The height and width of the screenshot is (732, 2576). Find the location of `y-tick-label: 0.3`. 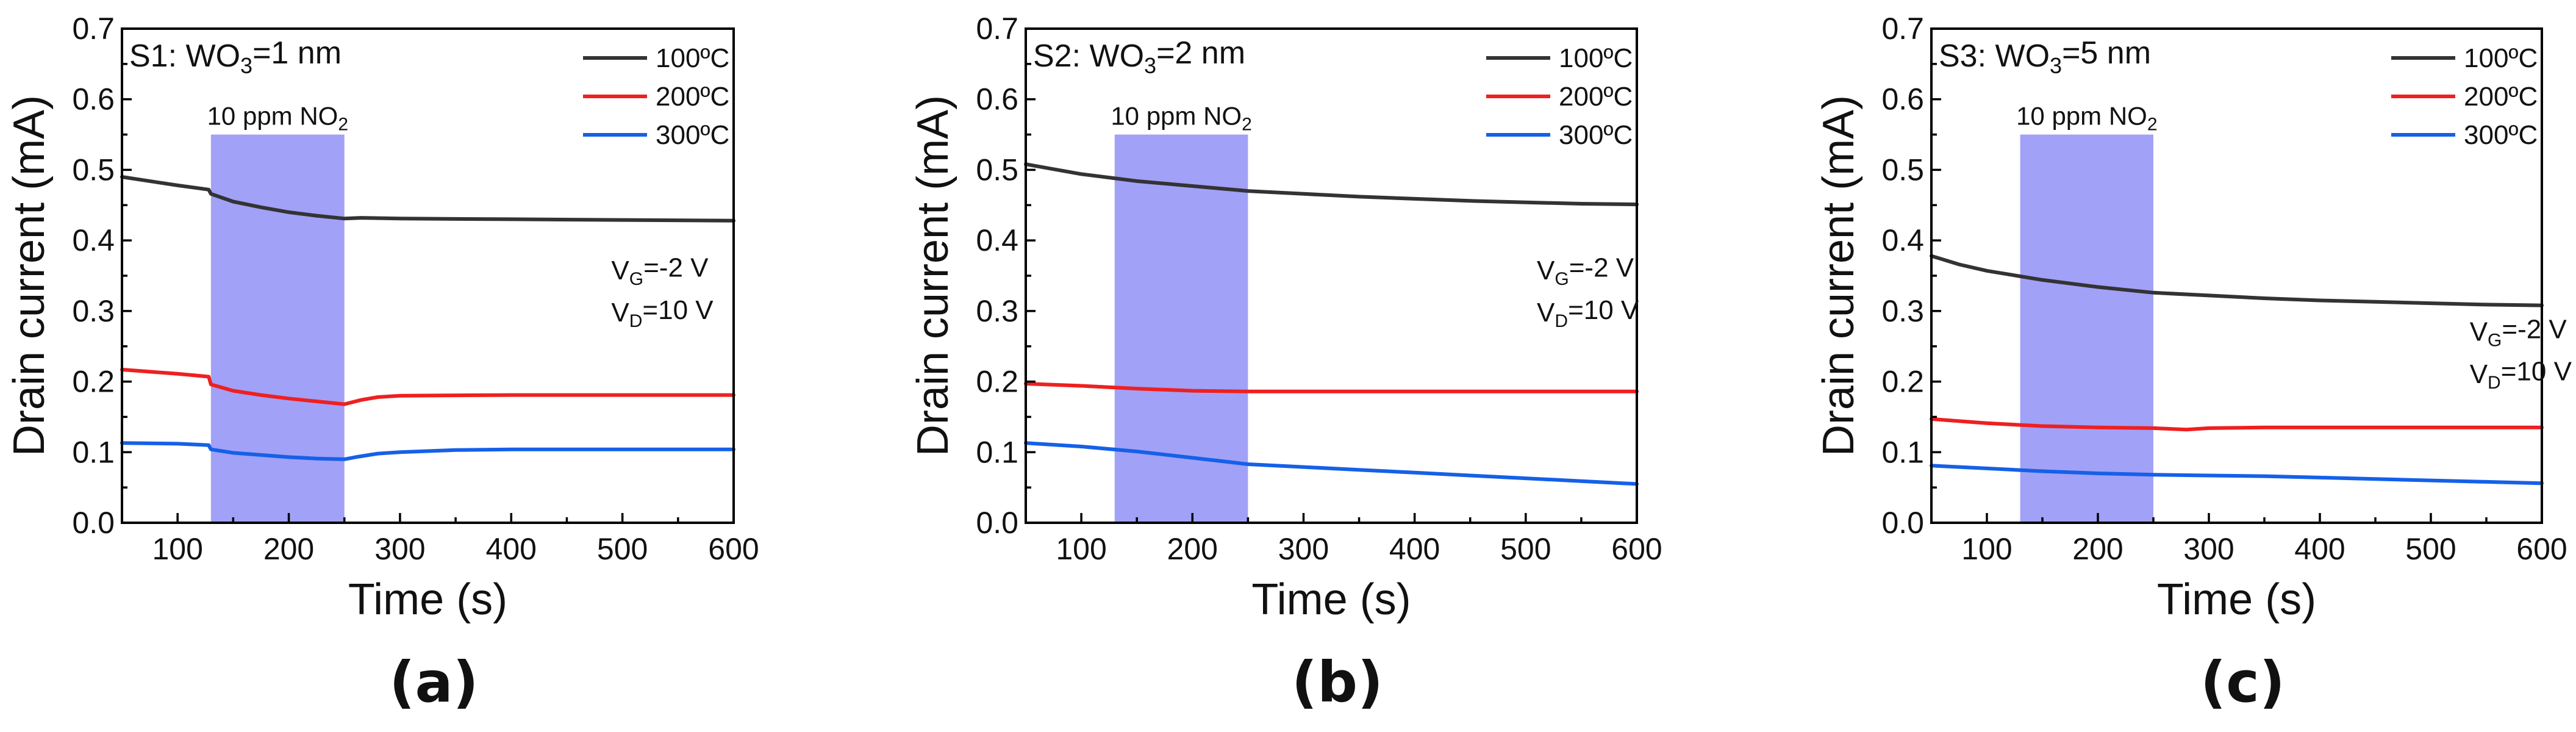

y-tick-label: 0.3 is located at coordinates (997, 311).